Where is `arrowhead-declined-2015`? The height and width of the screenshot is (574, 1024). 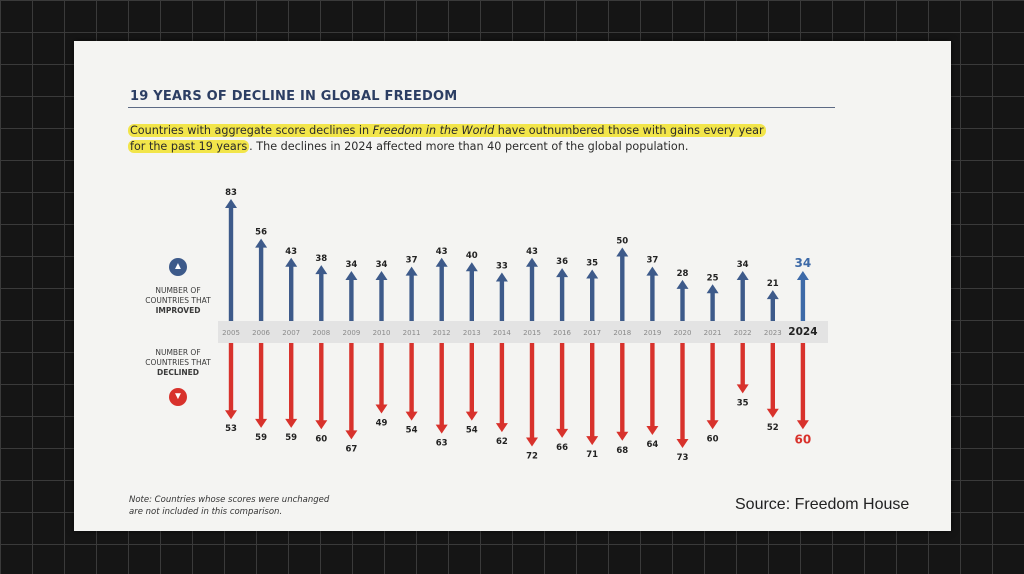
arrowhead-declined-2015 is located at coordinates (532, 442).